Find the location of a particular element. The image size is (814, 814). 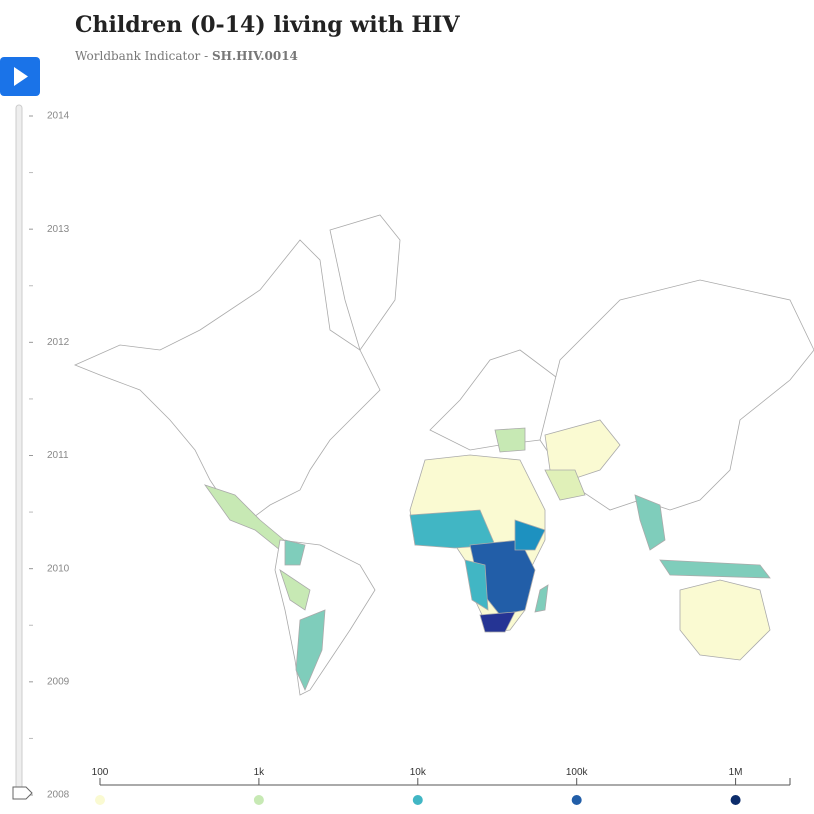

play-button is located at coordinates (20, 76).